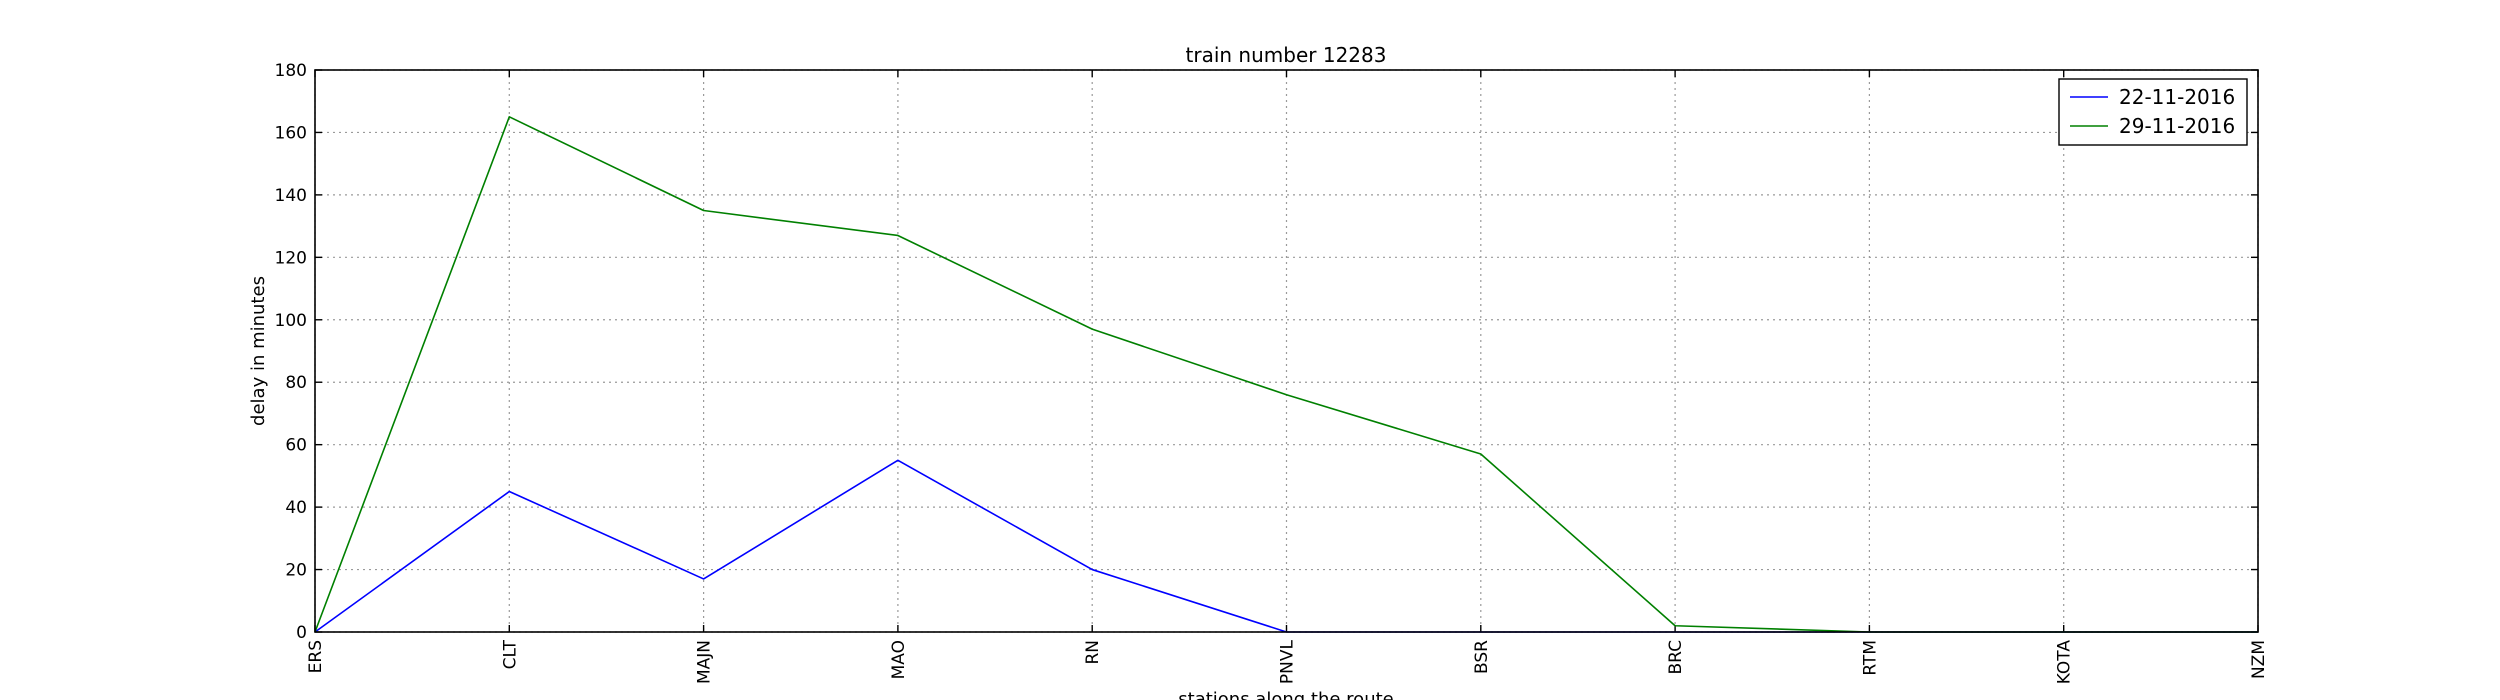 The width and height of the screenshot is (2500, 700). What do you see at coordinates (291, 258) in the screenshot?
I see `y-tick-label: 120` at bounding box center [291, 258].